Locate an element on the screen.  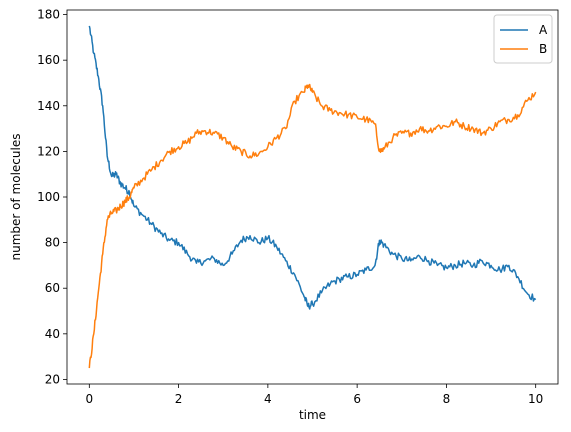
x-ticks: 0 2 4 6 8 10 is located at coordinates (314, 395).